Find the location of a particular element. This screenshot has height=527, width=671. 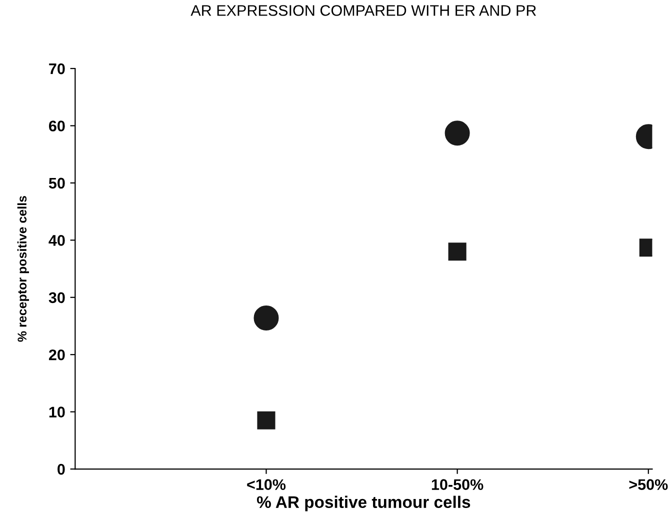

y-tick-label: 30 is located at coordinates (56, 298).